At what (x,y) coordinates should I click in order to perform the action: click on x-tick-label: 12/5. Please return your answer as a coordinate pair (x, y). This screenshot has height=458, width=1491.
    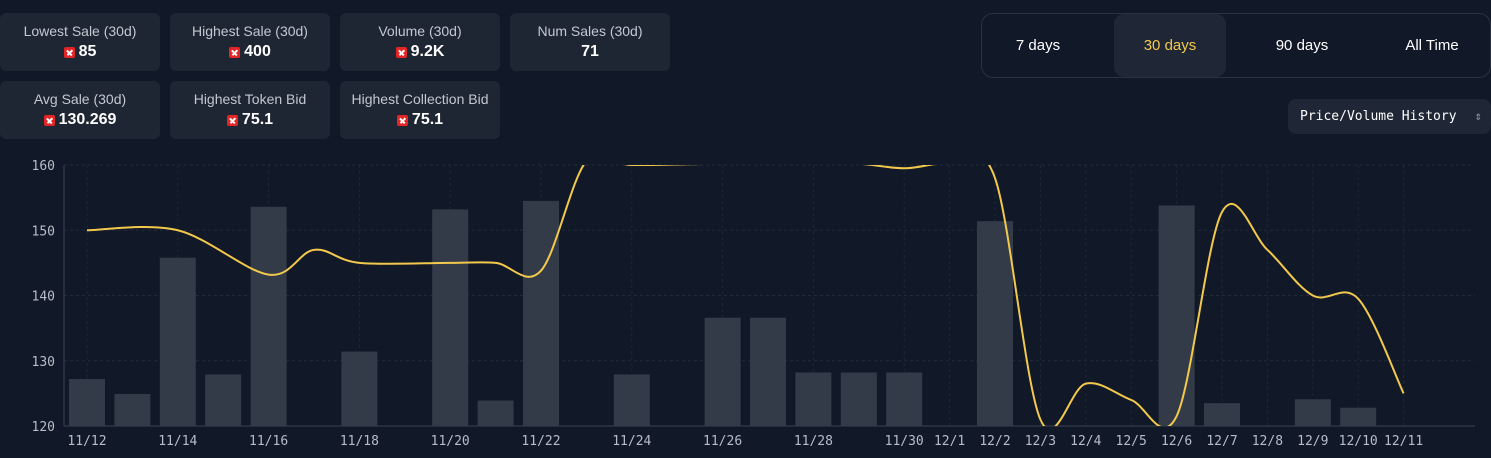
    Looking at the image, I should click on (1131, 441).